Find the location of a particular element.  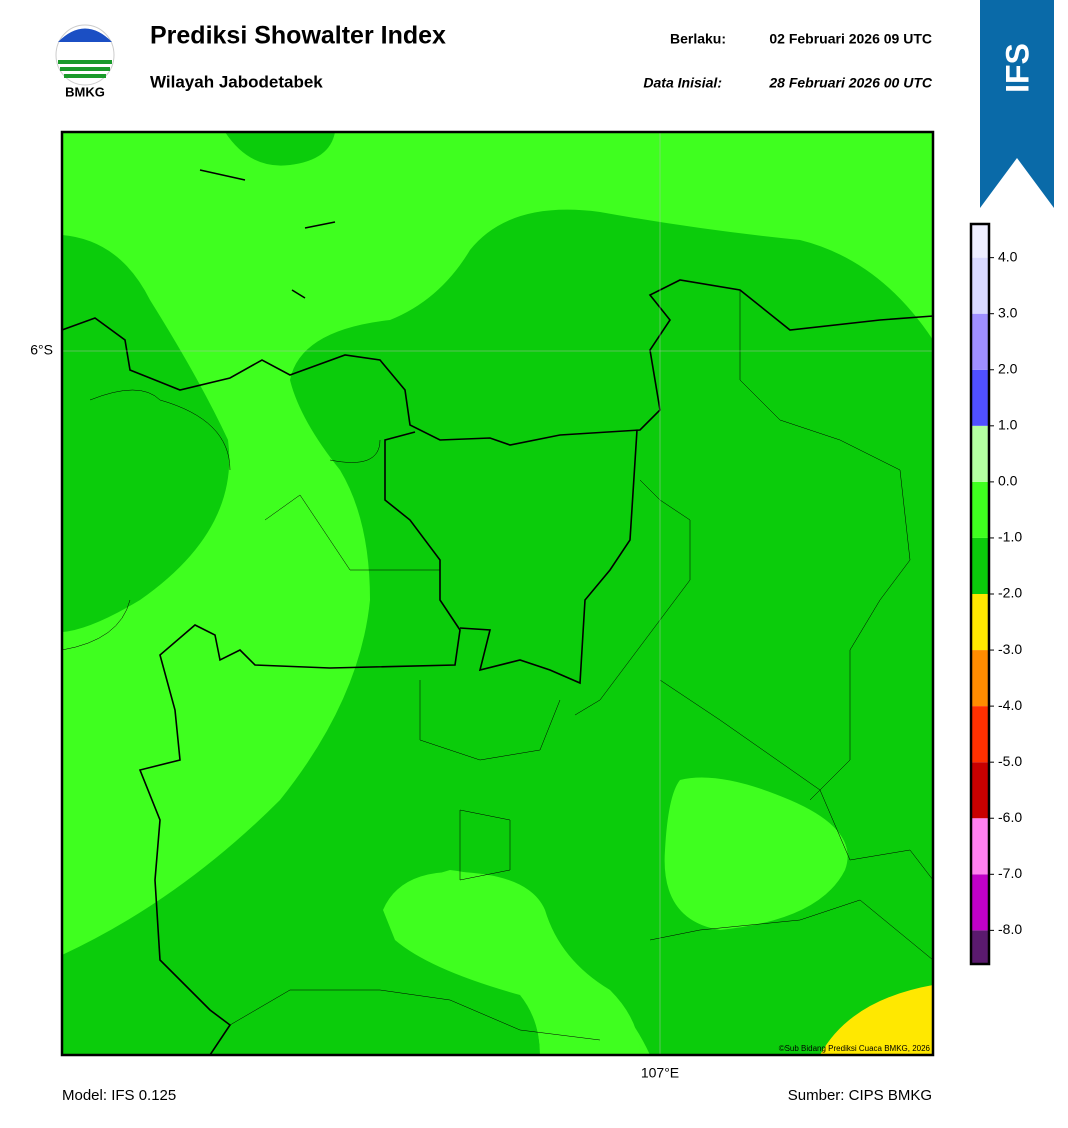

valid-time: 02 Februari 2026 09 UTC is located at coordinates (850, 39).